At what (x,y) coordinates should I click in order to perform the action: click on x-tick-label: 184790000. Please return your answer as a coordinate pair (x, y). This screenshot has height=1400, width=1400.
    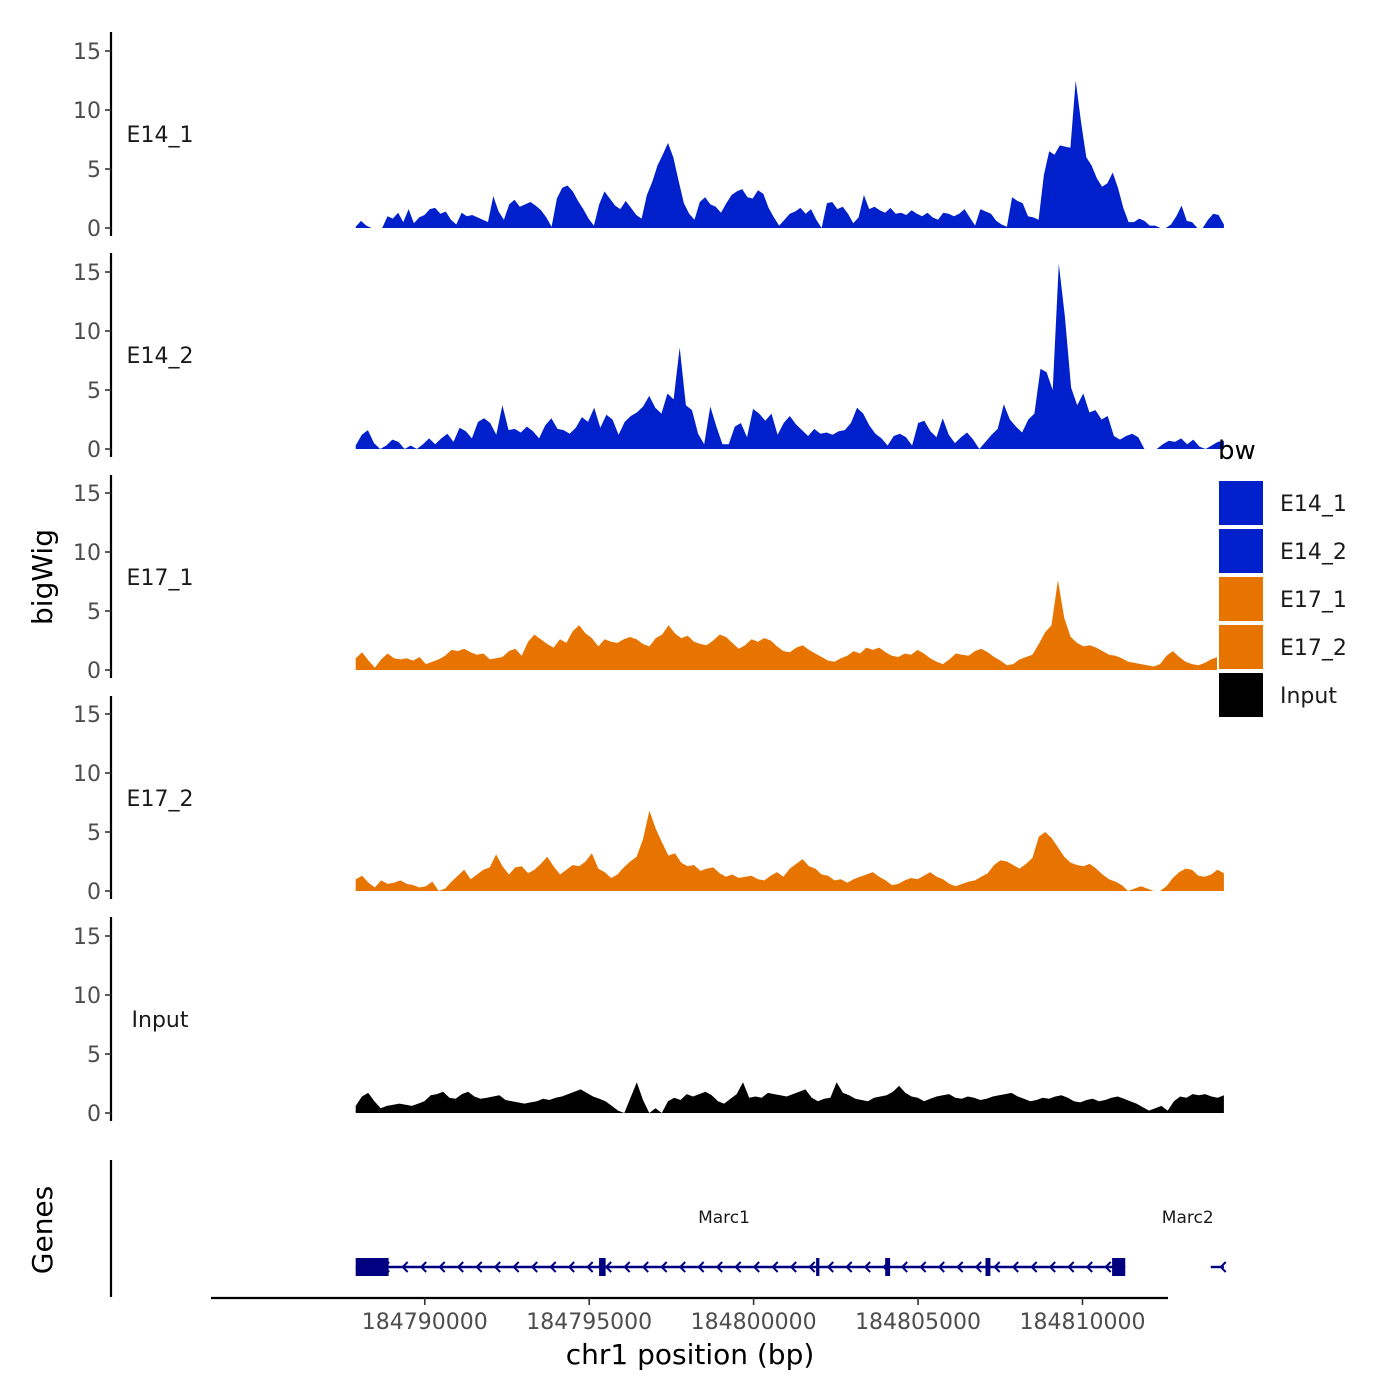
    Looking at the image, I should click on (425, 1322).